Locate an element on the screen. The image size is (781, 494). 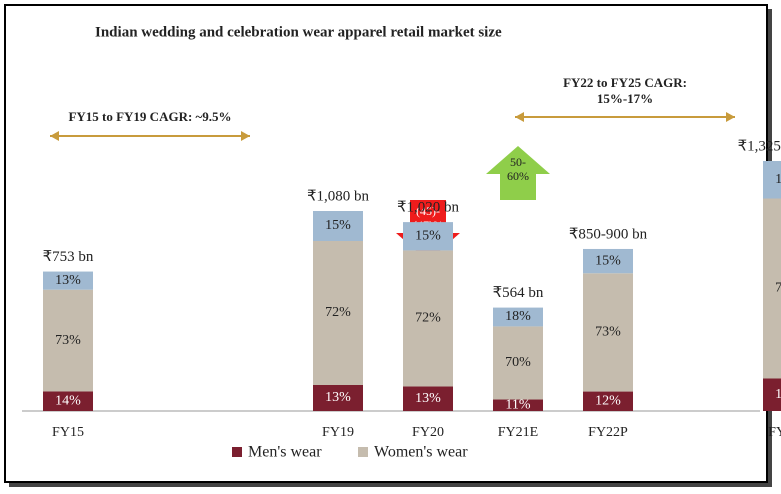
value-label: 70% is located at coordinates (518, 362).